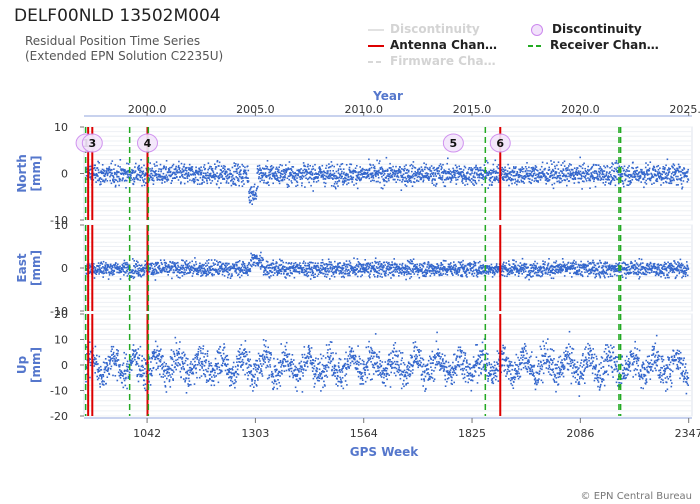  Describe the element at coordinates (376, 45) in the screenshot. I see `legend-swatch-red-icon` at that location.